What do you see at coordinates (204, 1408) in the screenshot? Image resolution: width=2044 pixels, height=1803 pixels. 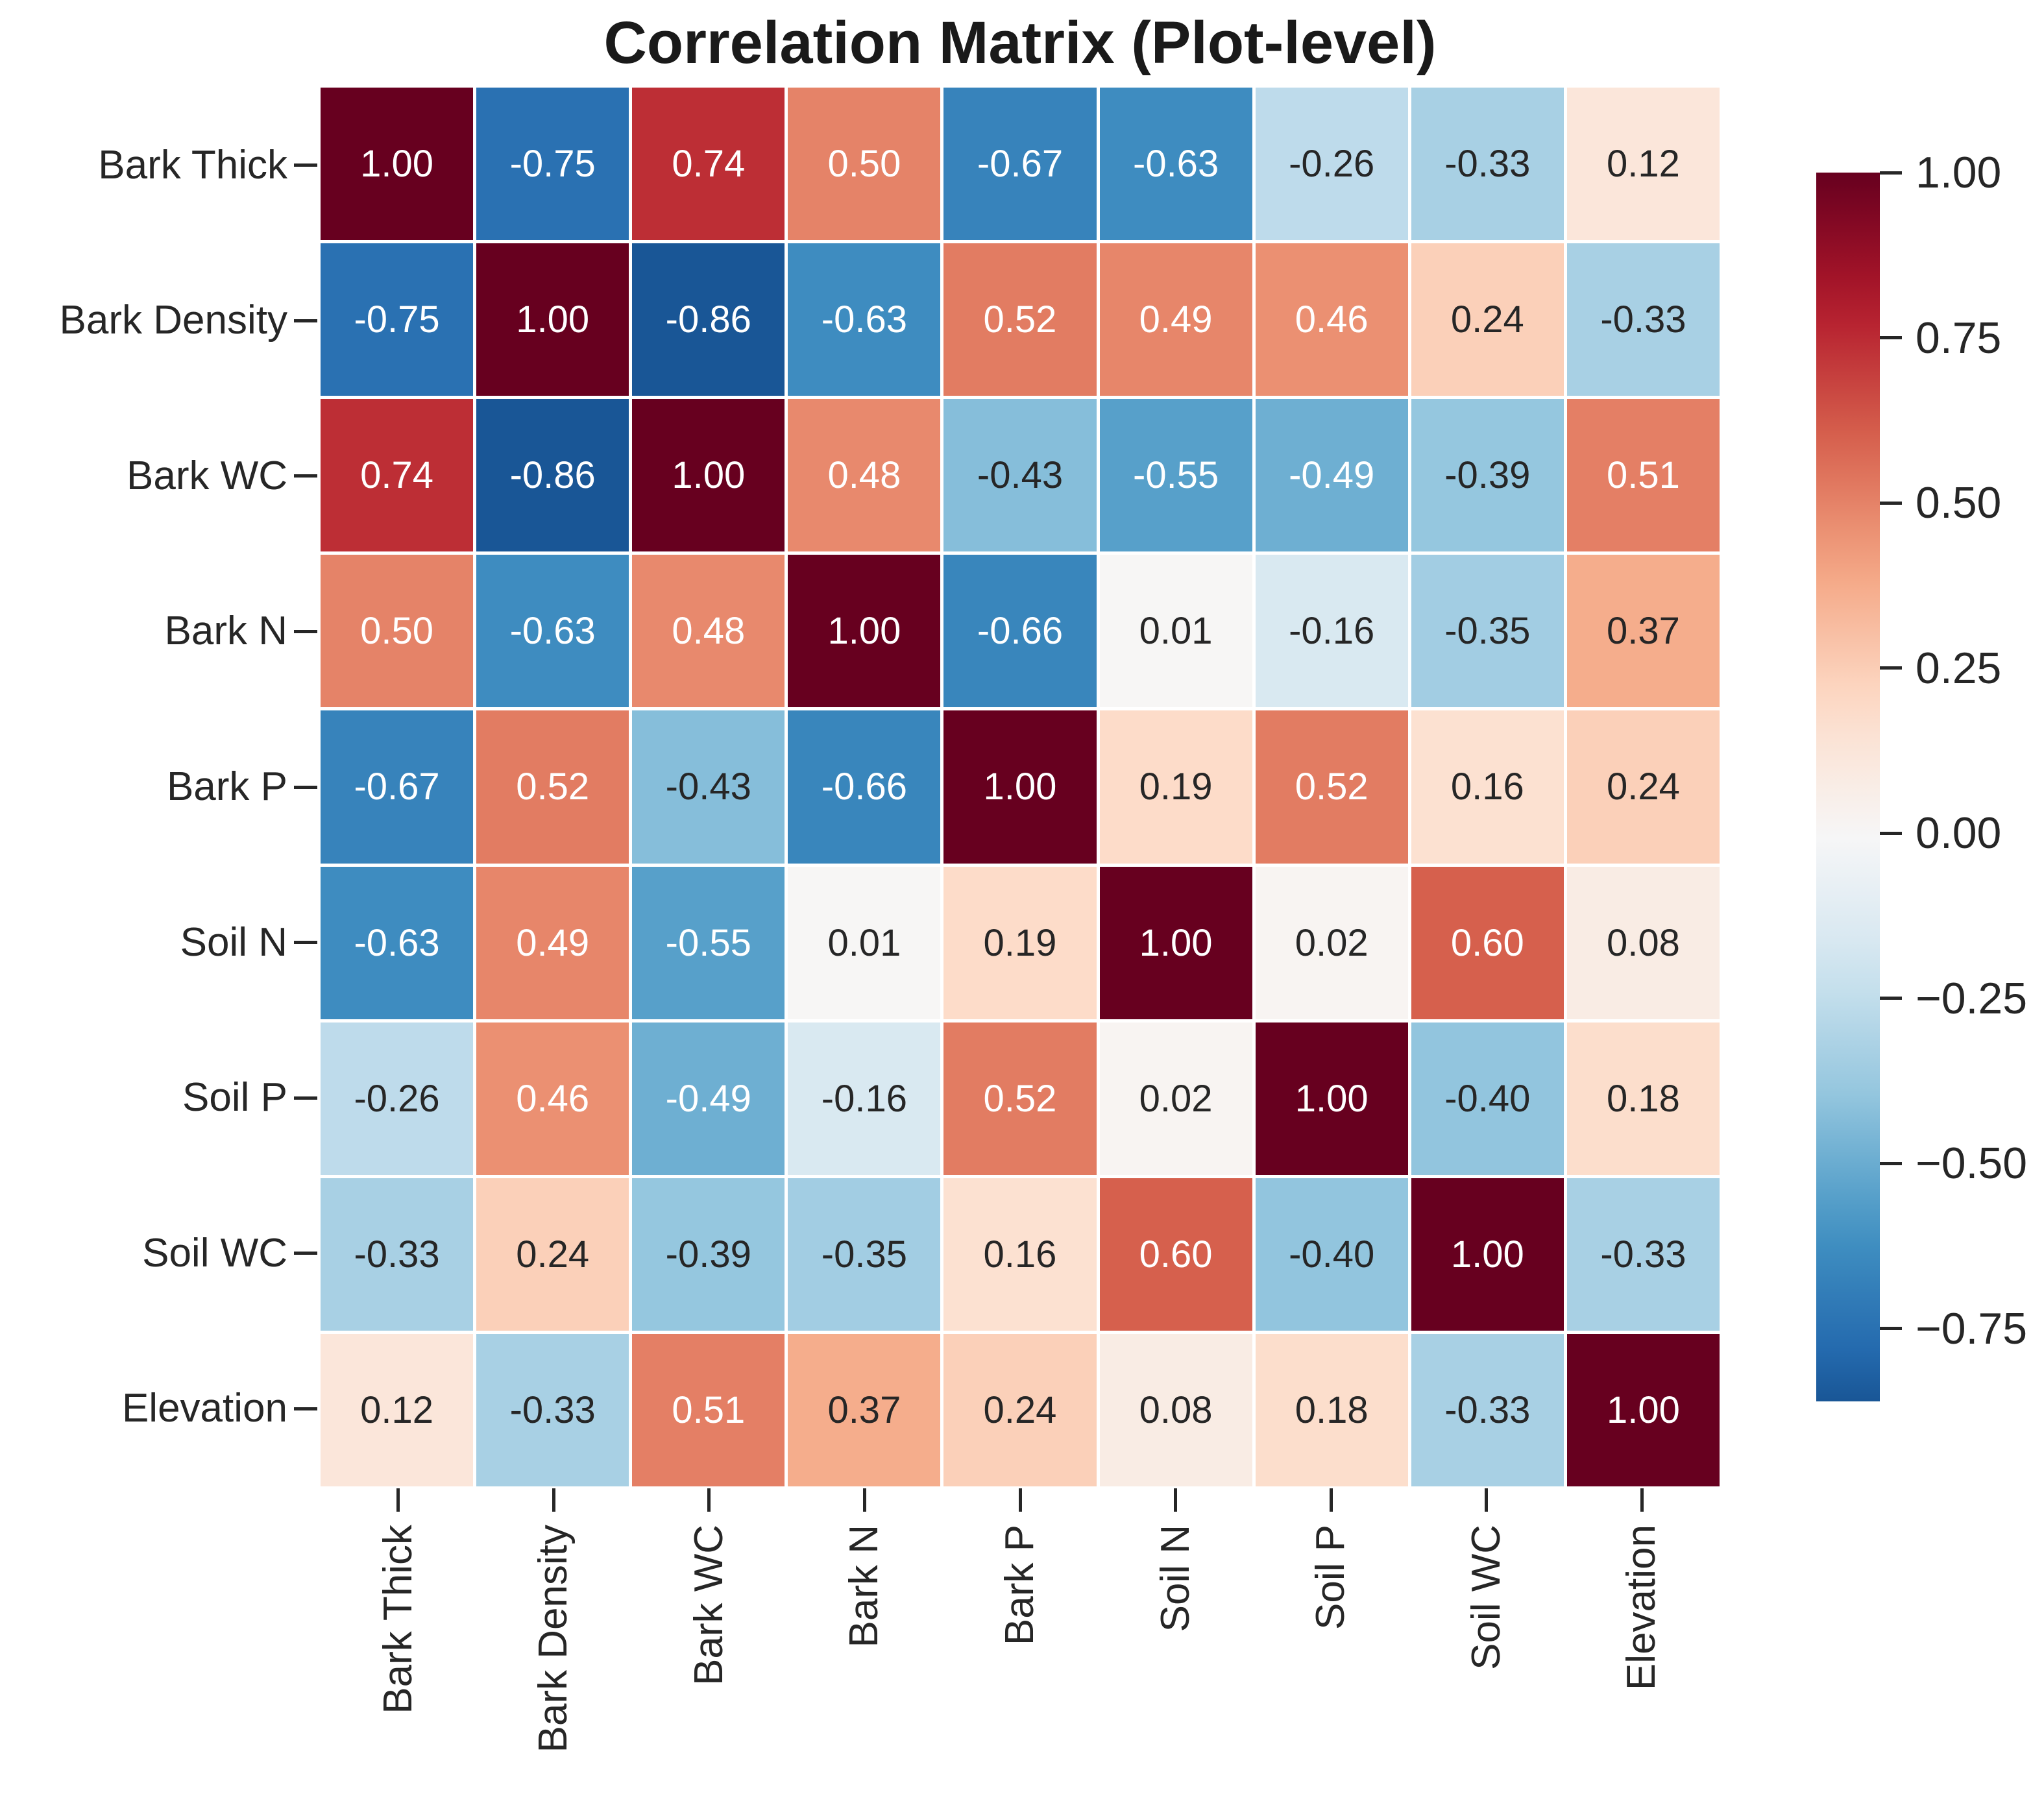 I see `y-tick-label: Elevation` at bounding box center [204, 1408].